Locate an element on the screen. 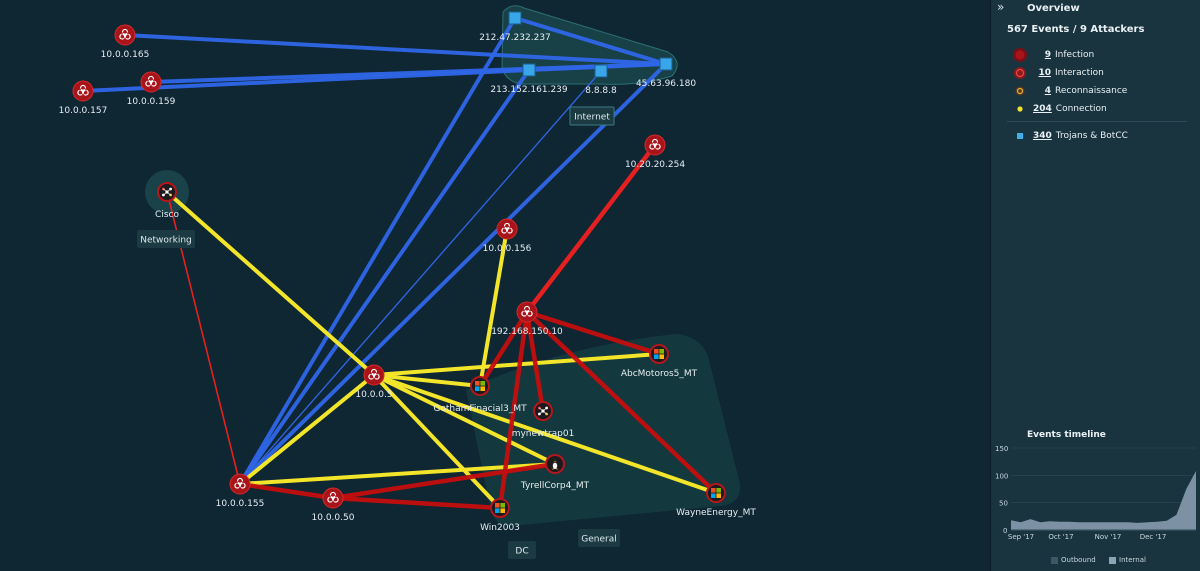  timeline-x-tick: Oct '17 is located at coordinates (1060, 537).